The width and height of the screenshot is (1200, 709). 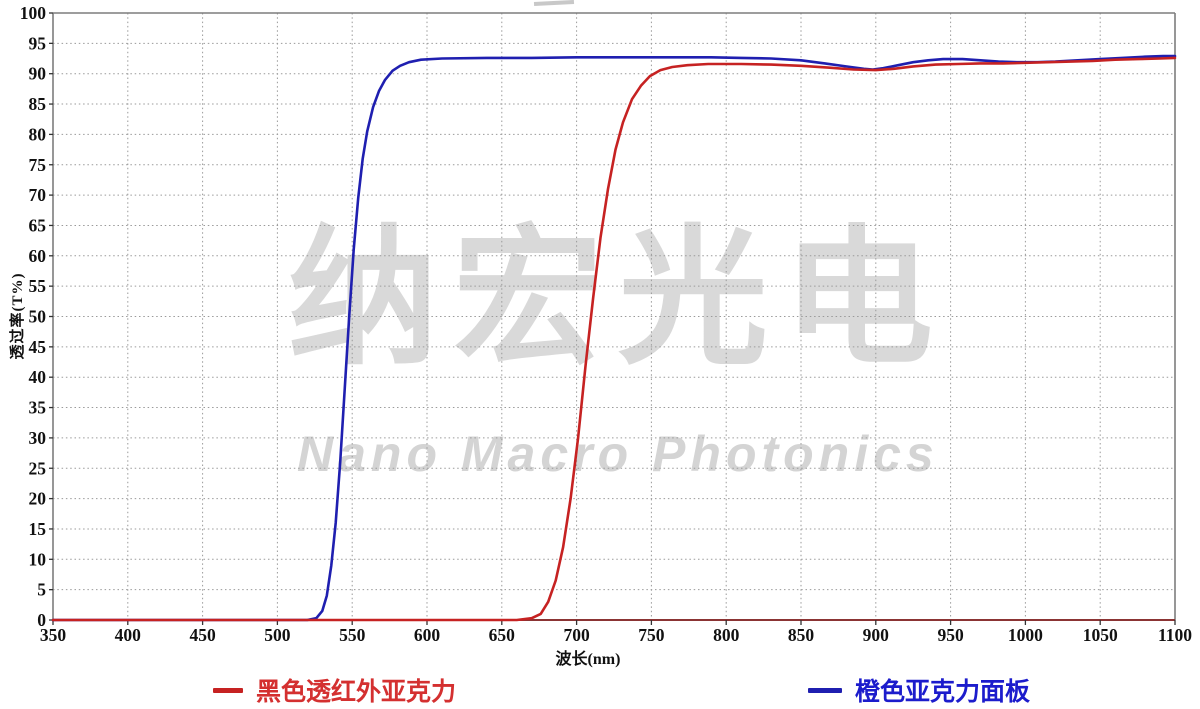 What do you see at coordinates (38, 499) in the screenshot?
I see `svg-text: 20` at bounding box center [38, 499].